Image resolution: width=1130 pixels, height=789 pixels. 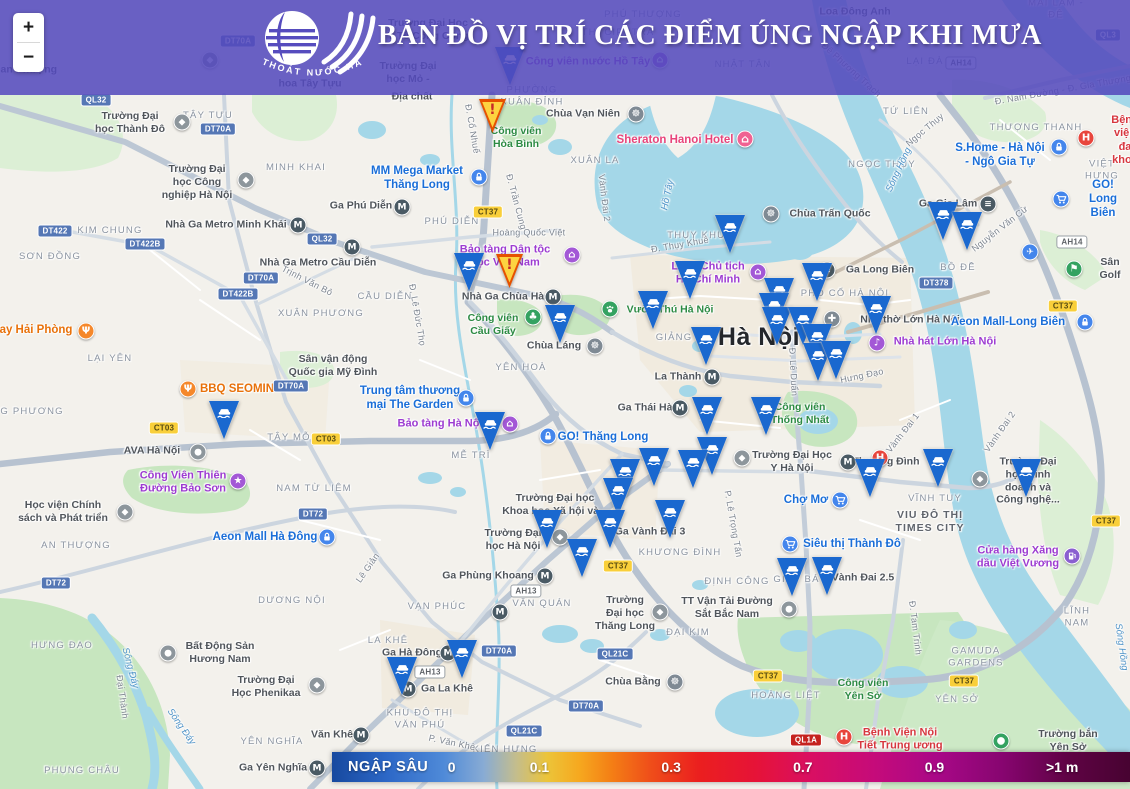 What do you see at coordinates (28, 57) in the screenshot?
I see `zoom-out-button: −` at bounding box center [28, 57].